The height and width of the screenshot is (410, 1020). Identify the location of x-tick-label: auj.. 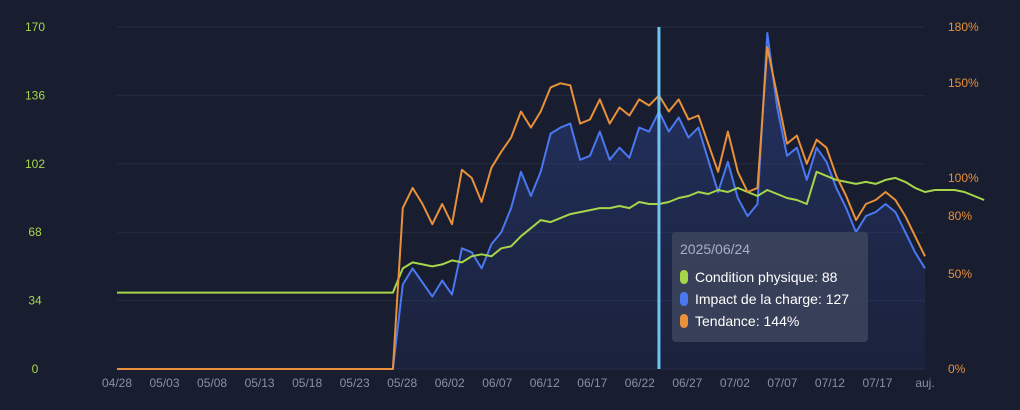
(924, 383).